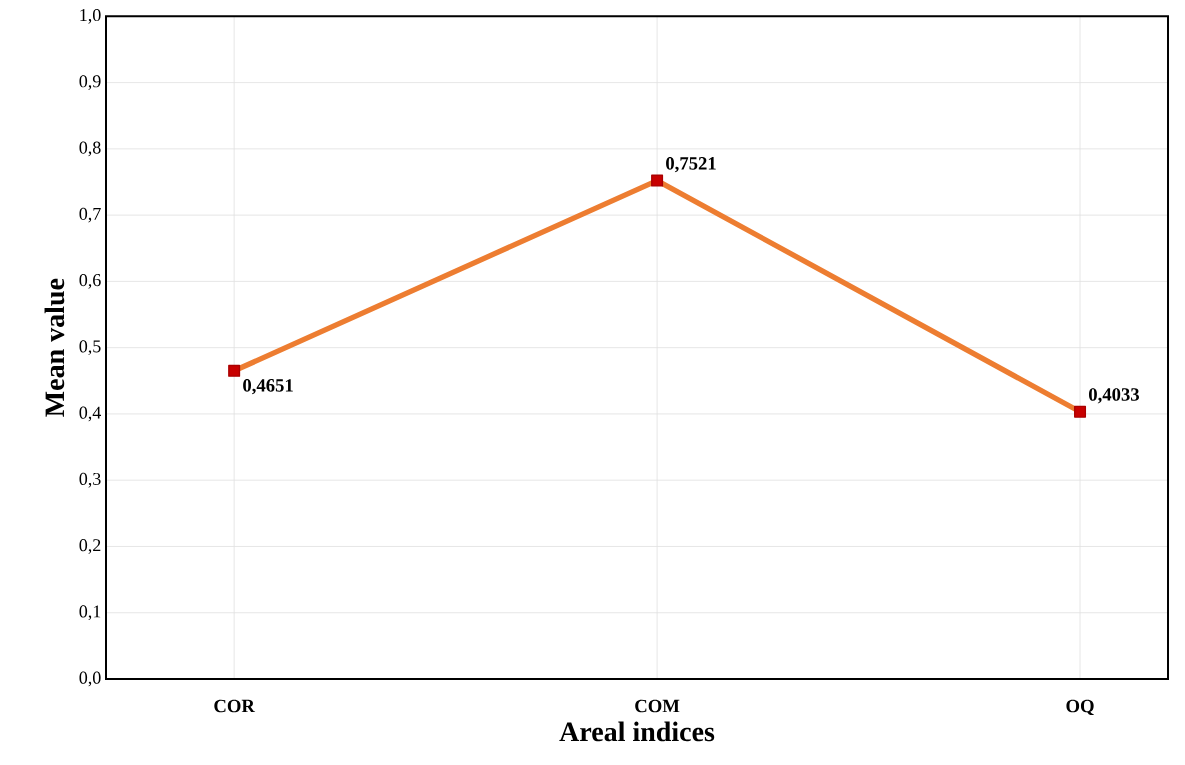 The image size is (1185, 765). What do you see at coordinates (268, 387) in the screenshot?
I see `data-label: 0,4651` at bounding box center [268, 387].